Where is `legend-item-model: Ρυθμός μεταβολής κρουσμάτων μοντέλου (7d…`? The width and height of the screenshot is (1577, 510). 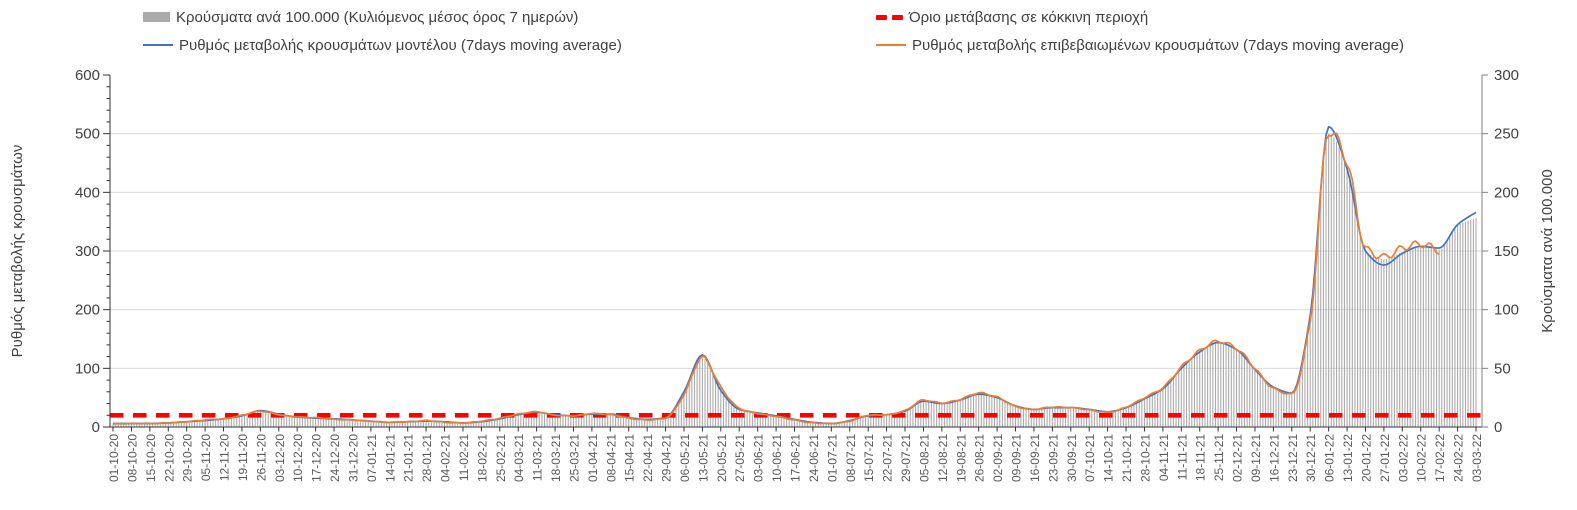 legend-item-model: Ρυθμός μεταβολής κρουσμάτων μοντέλου (7d… is located at coordinates (382, 45).